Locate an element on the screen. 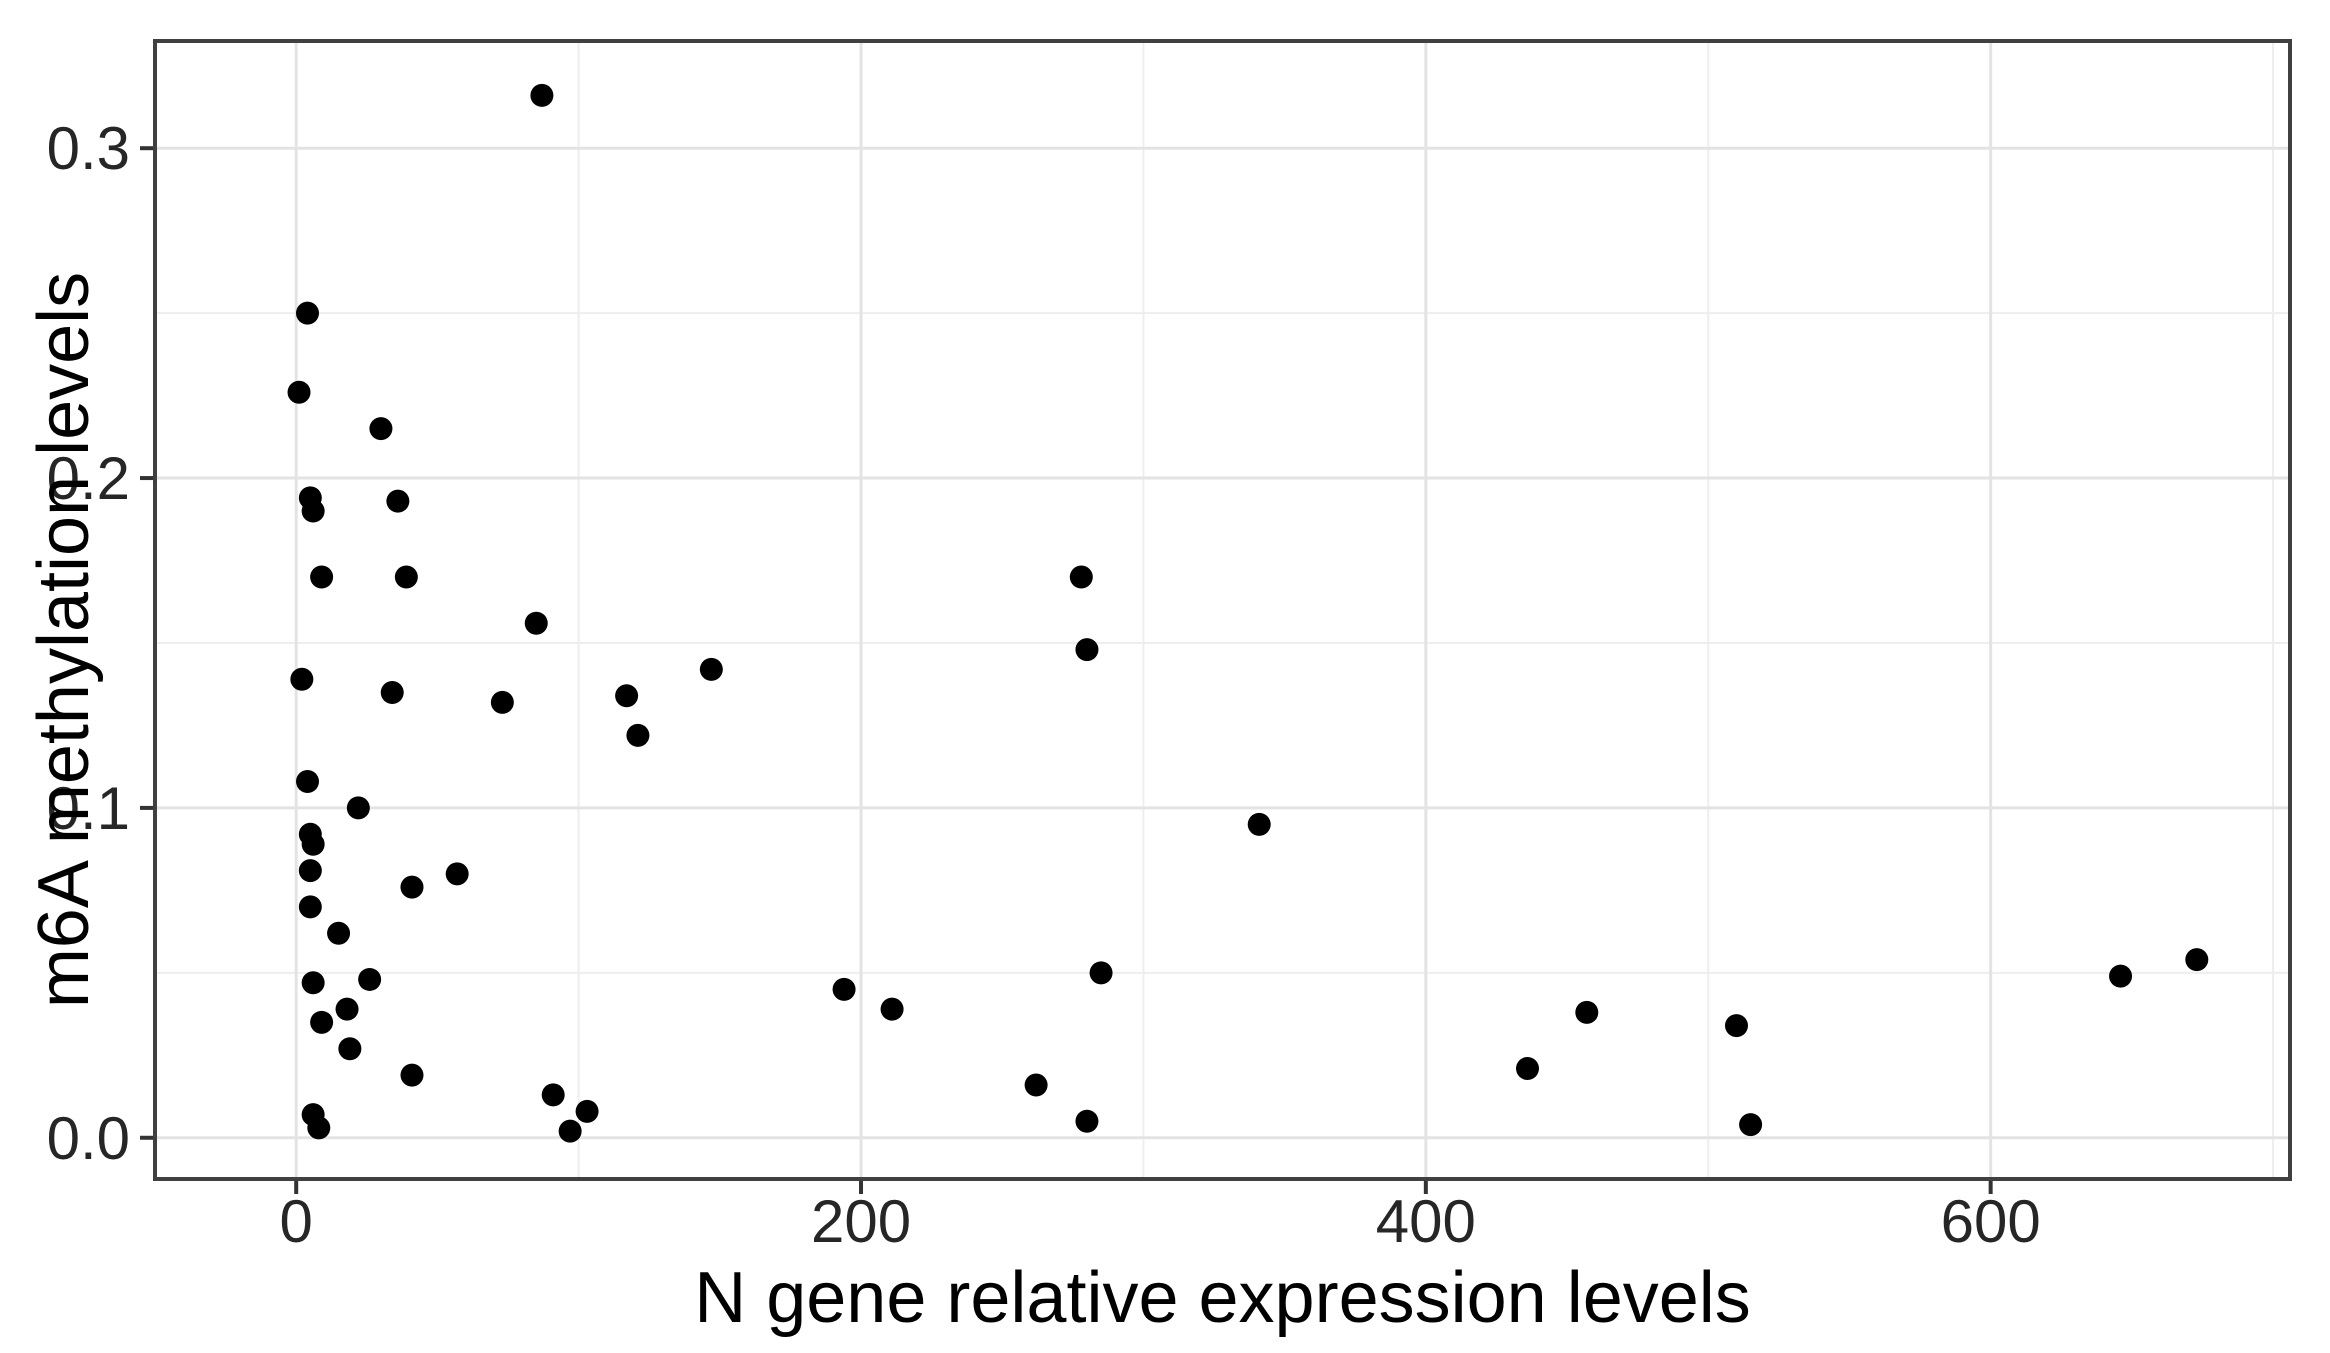  y-axis-title: m6A methylation levels is located at coordinates (64, 640).